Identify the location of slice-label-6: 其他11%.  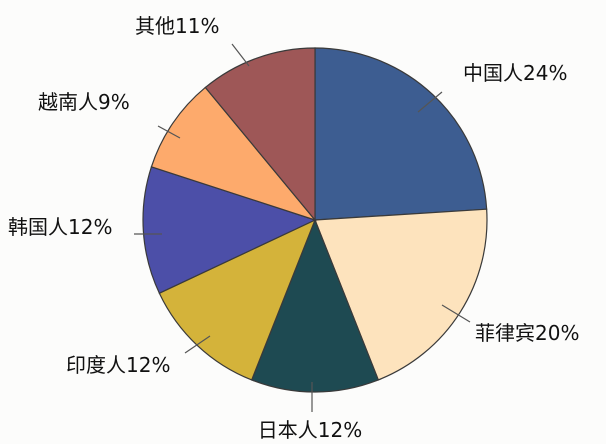
(177, 26).